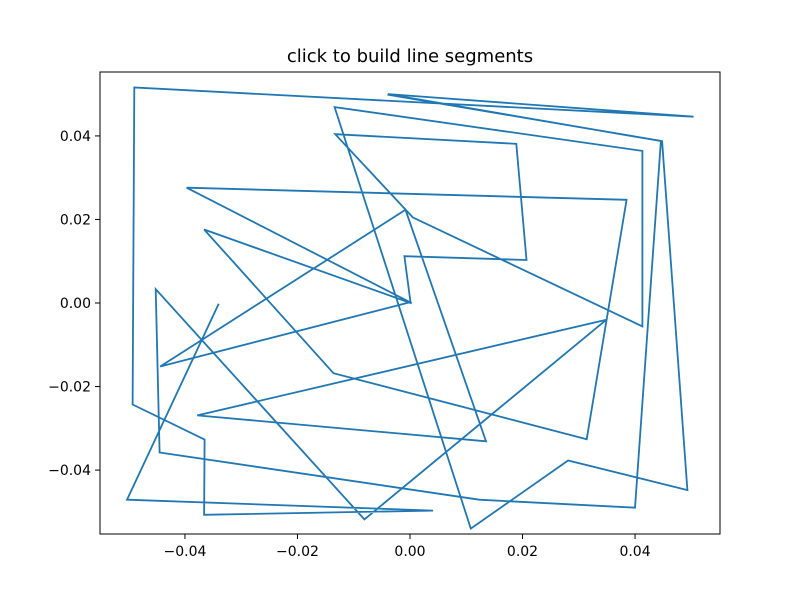 This screenshot has height=600, width=800. I want to click on x-tick-label: −0.04, so click(185, 552).